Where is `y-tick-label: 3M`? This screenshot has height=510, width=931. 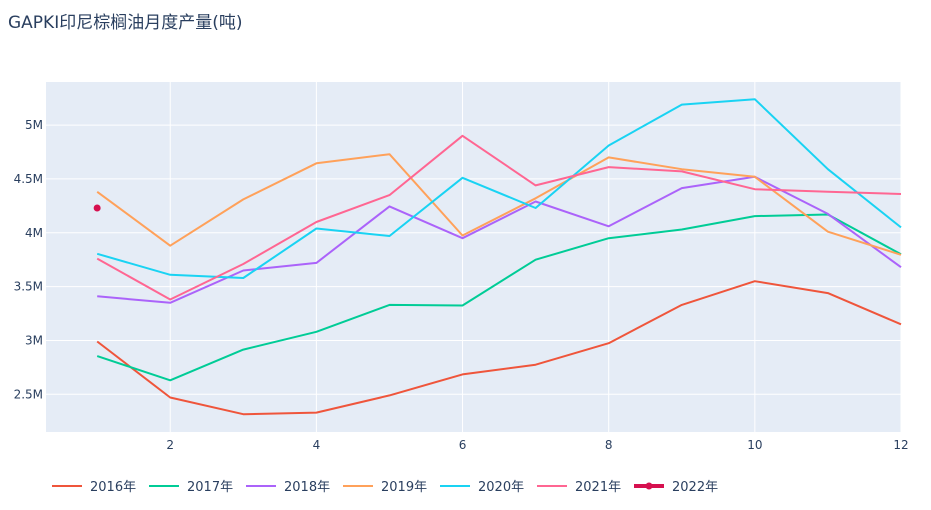
y-tick-label: 3M is located at coordinates (34, 340).